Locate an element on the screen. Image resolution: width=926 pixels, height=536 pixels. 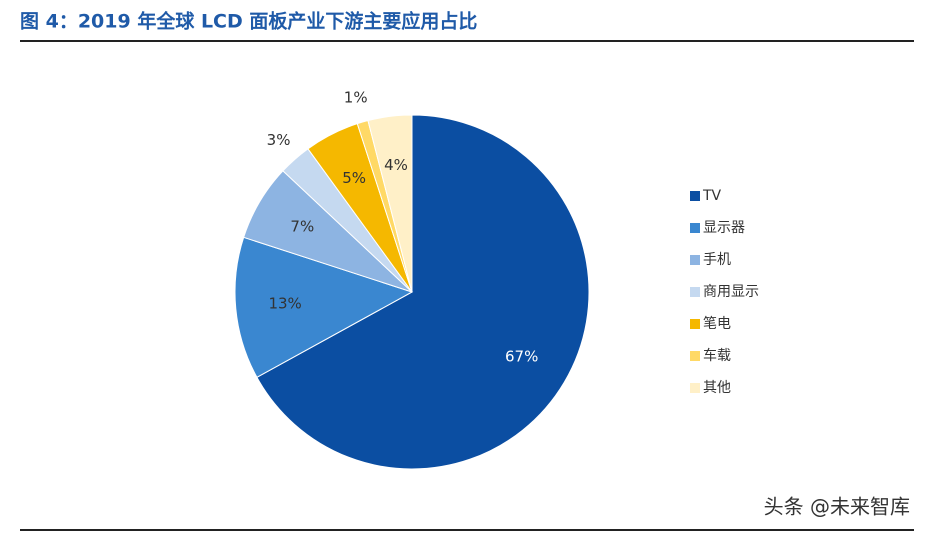
data-label: 7% is located at coordinates (302, 227).